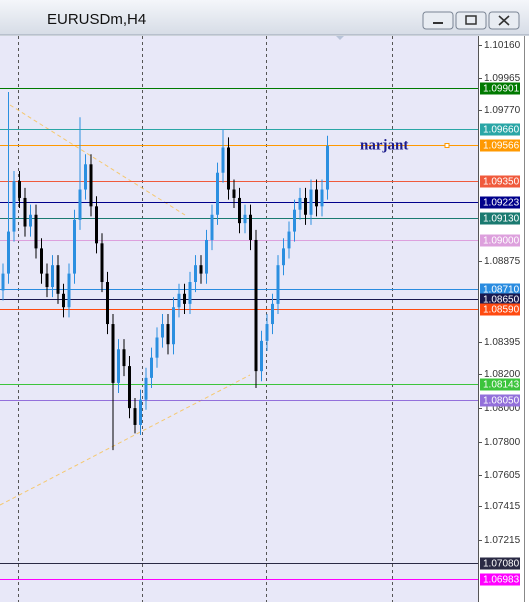  Describe the element at coordinates (384, 145) in the screenshot. I see `annotation: narjant` at that location.